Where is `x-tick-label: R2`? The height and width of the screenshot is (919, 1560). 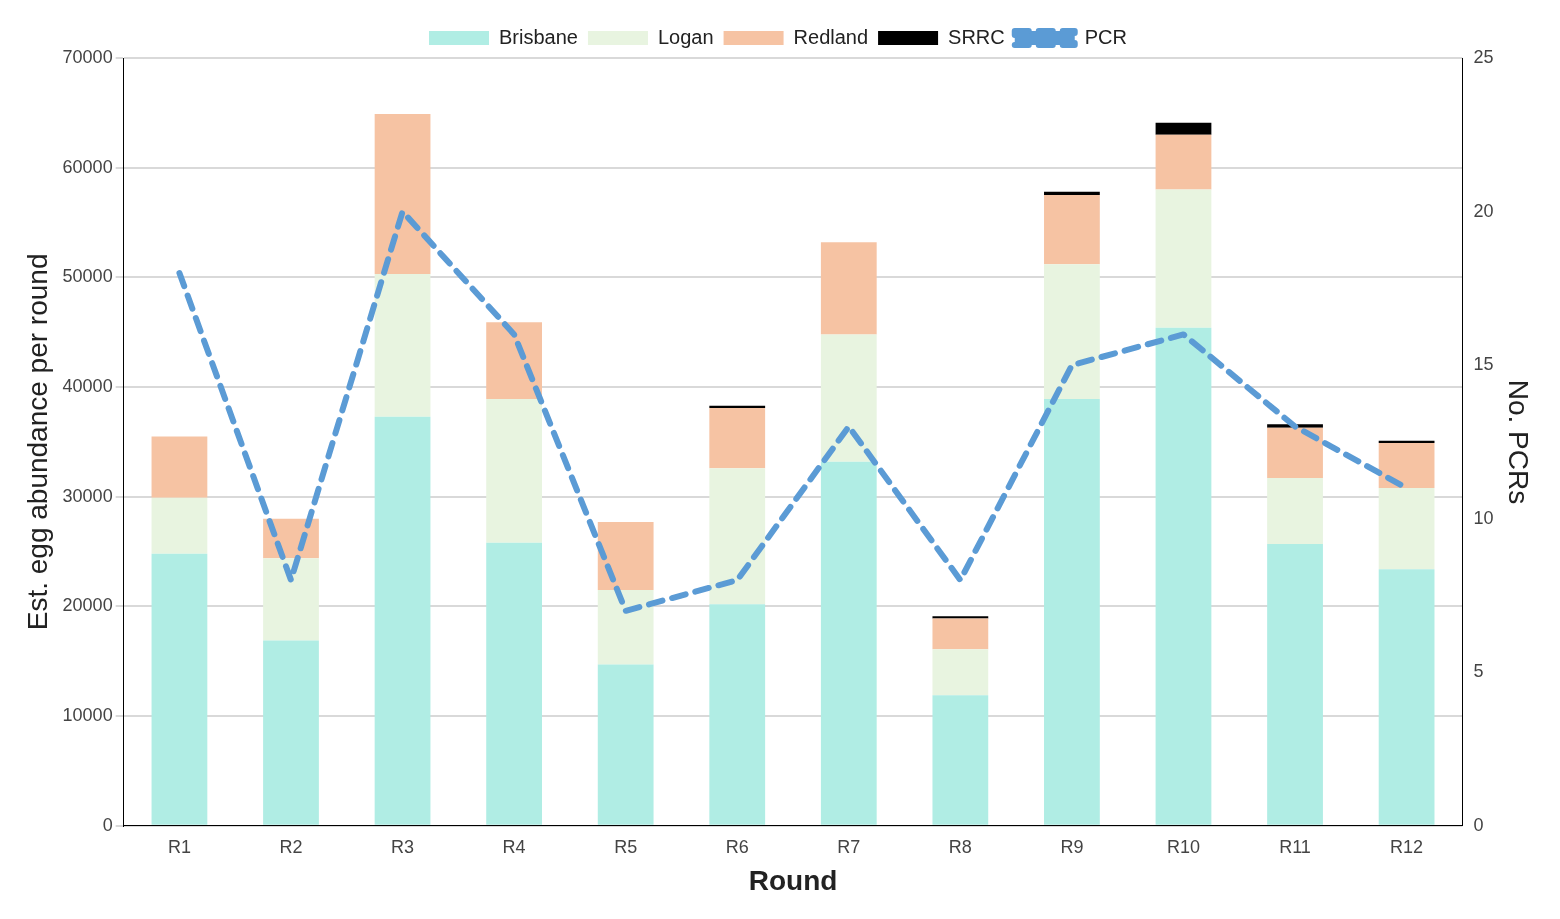 x-tick-label: R2 is located at coordinates (291, 846).